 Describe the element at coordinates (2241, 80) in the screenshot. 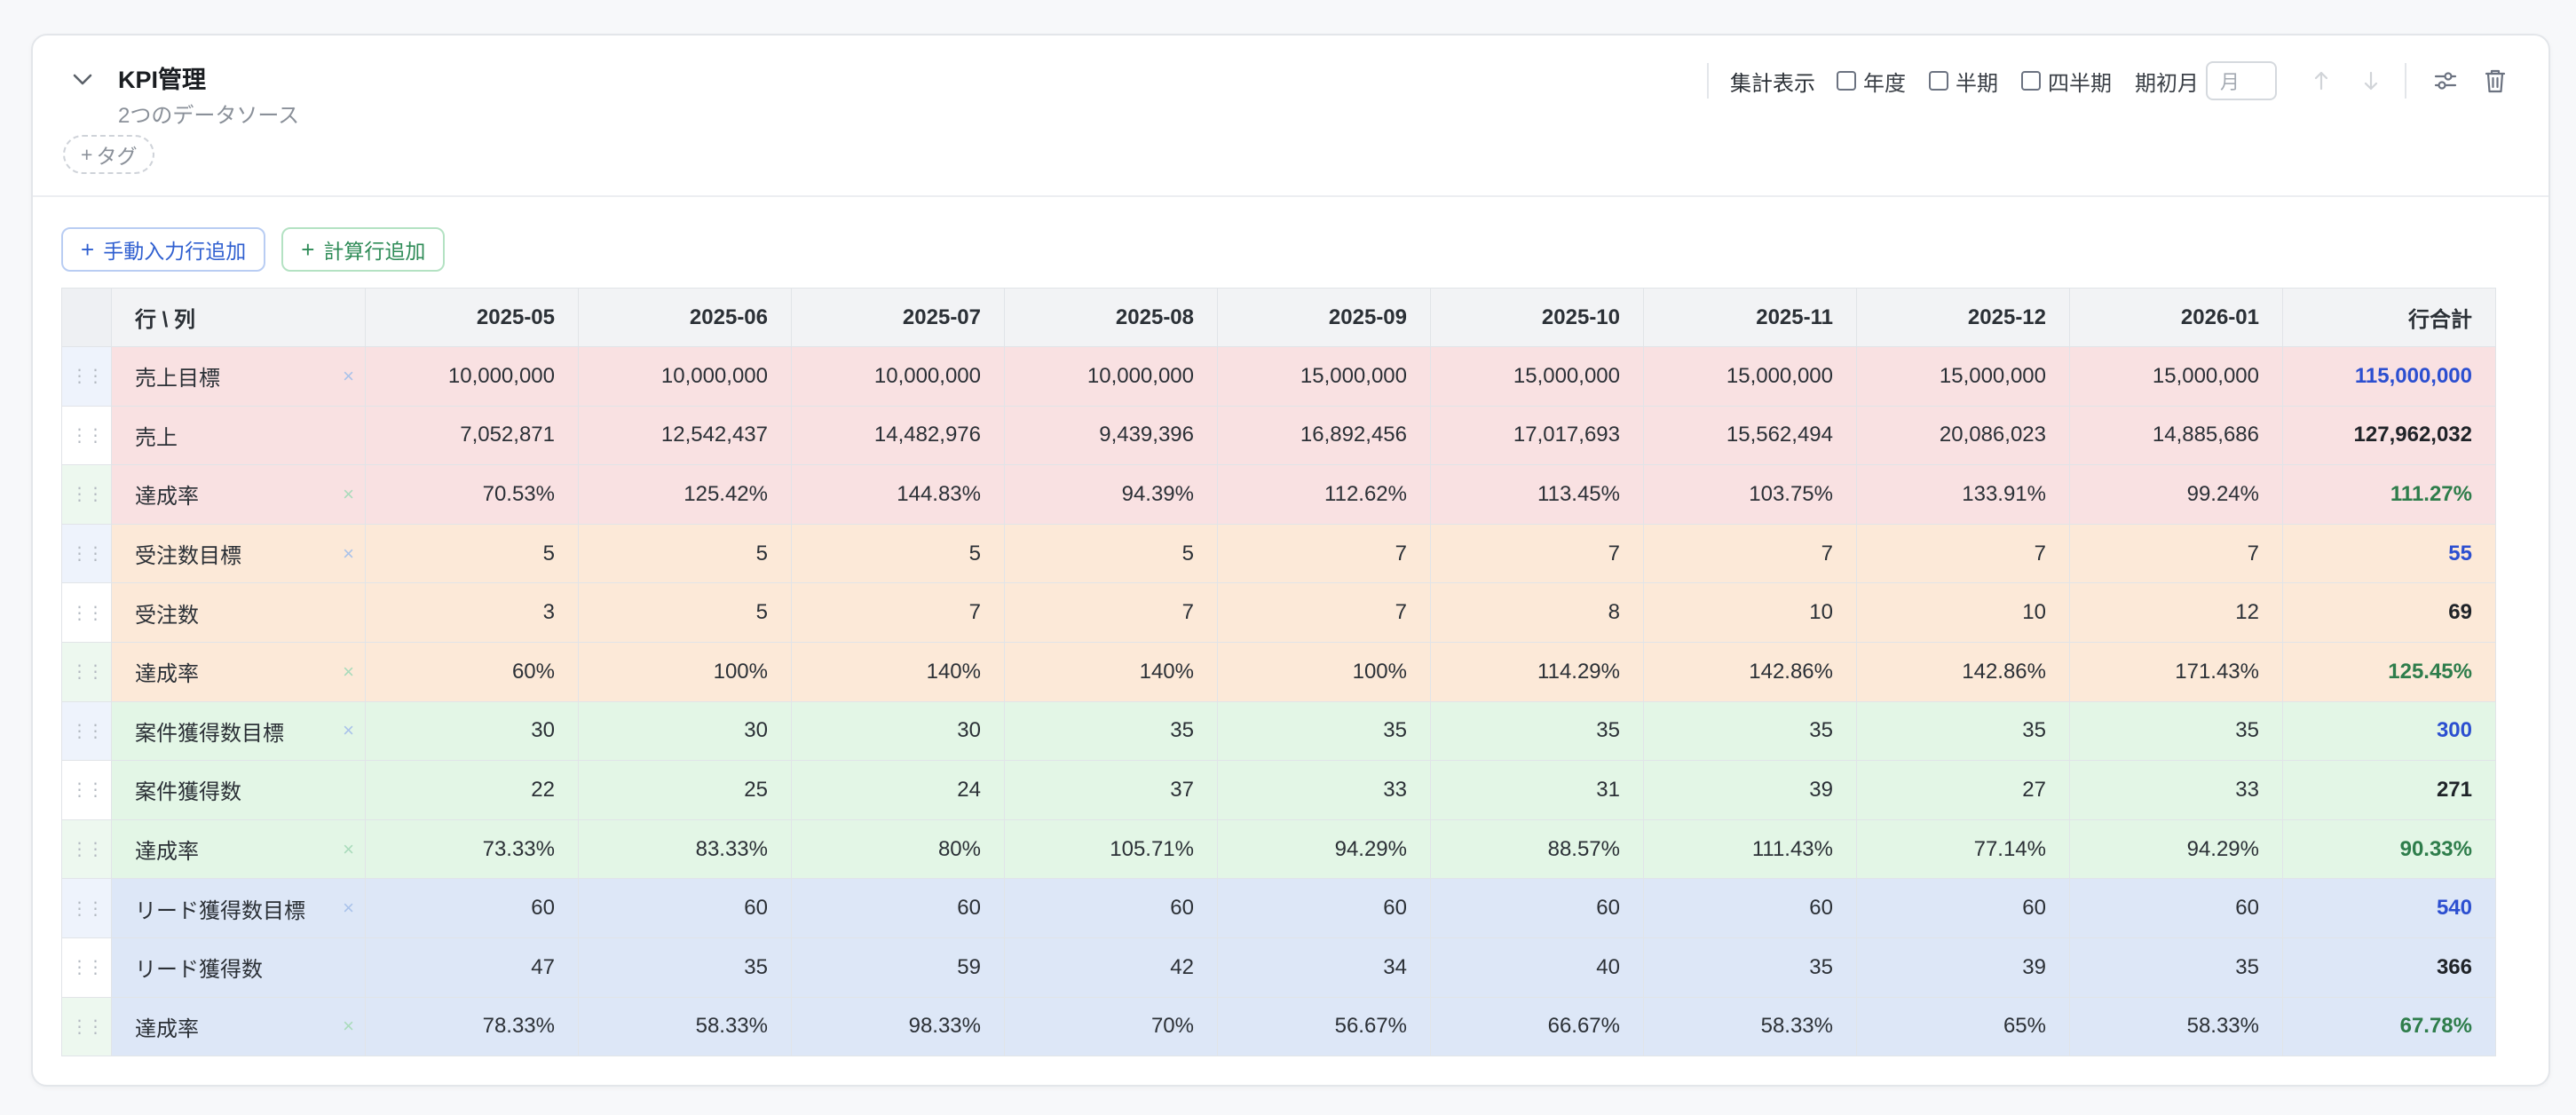

I see `start-month-input: 月` at that location.